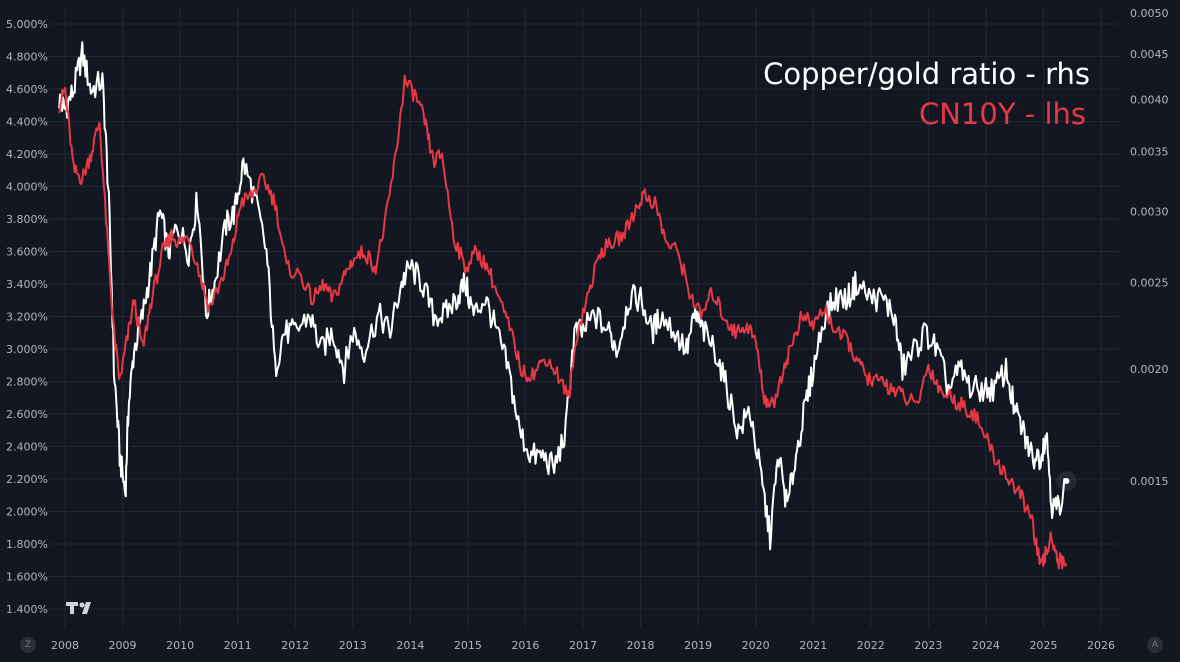 Image resolution: width=1180 pixels, height=662 pixels. What do you see at coordinates (928, 645) in the screenshot?
I see `x-tick-label: 2023` at bounding box center [928, 645].